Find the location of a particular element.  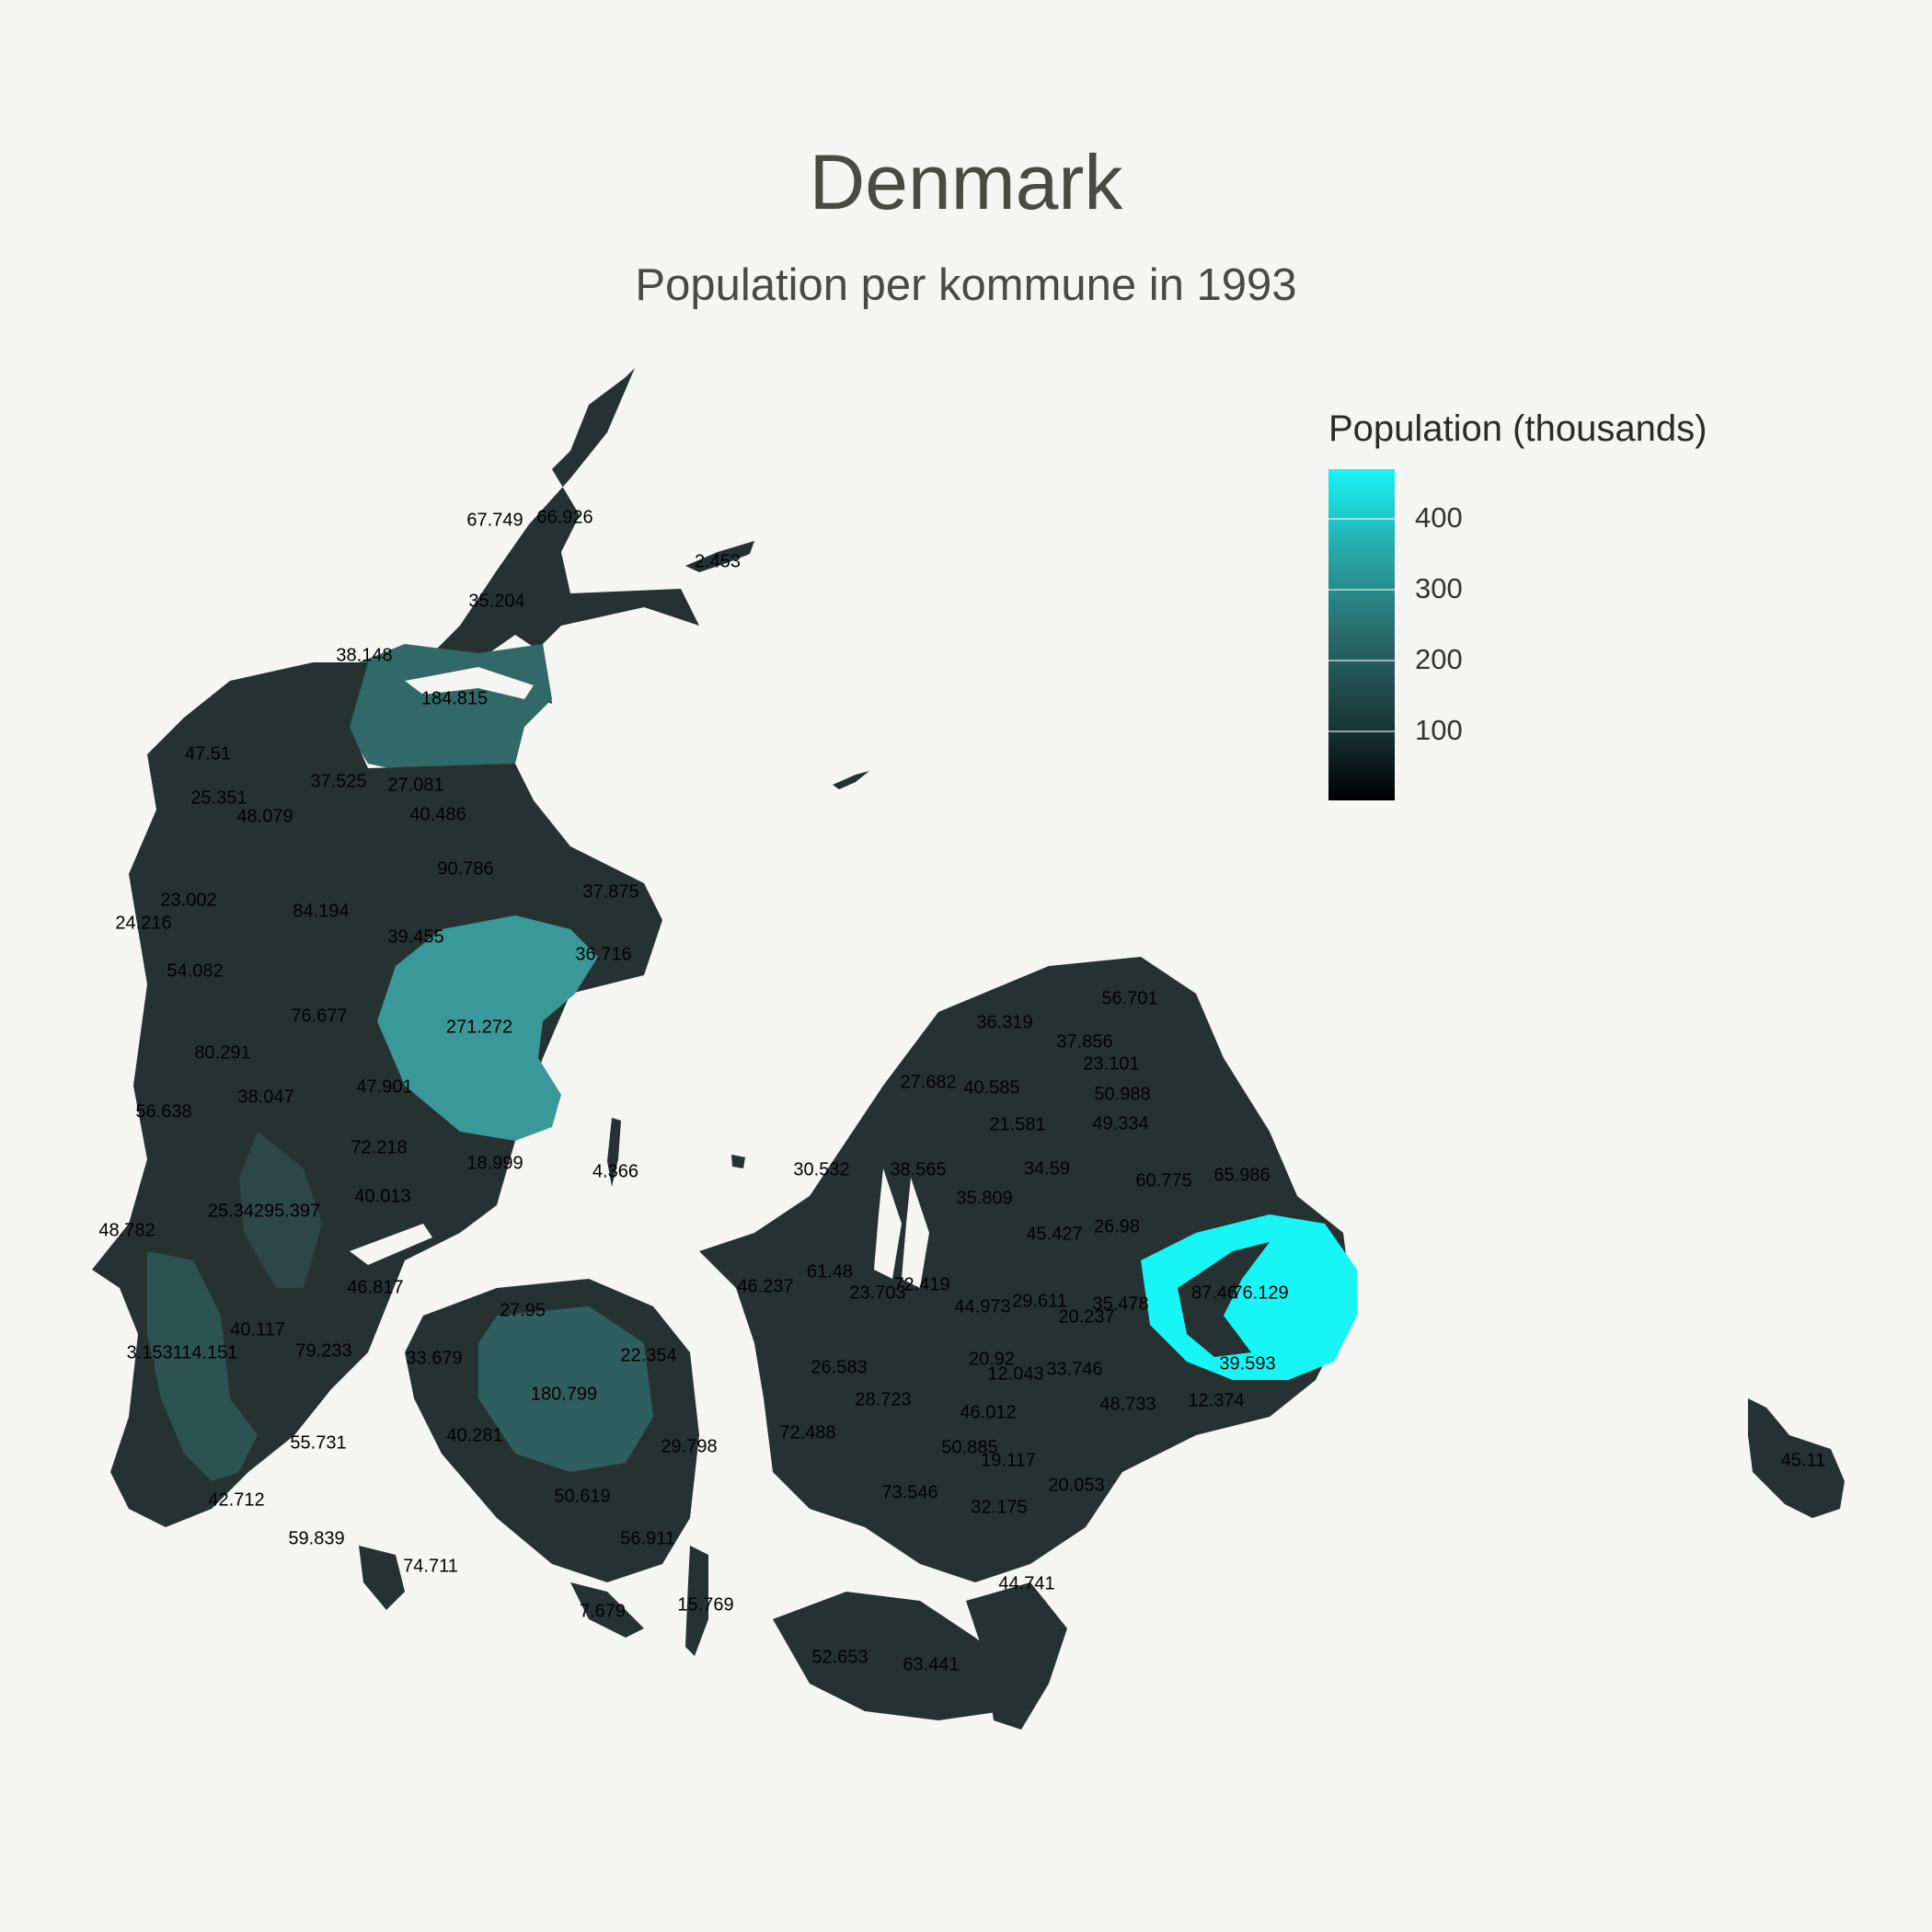

map-title: Denmark is located at coordinates (966, 182).